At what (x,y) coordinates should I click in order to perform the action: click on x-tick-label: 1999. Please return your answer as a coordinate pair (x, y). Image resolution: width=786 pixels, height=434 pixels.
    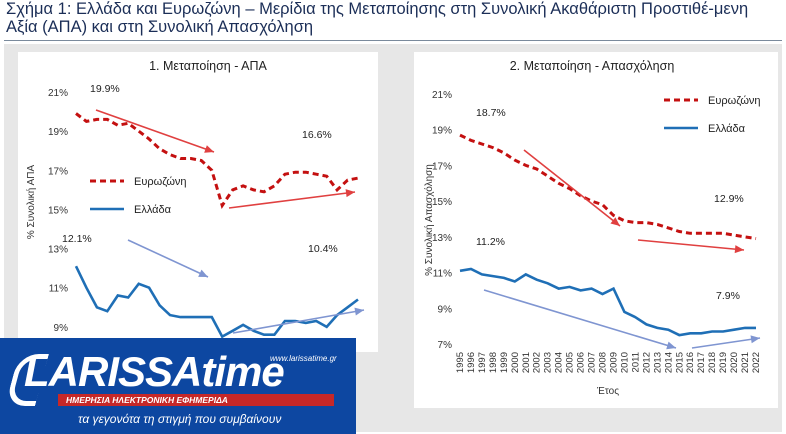
    Looking at the image, I should click on (504, 362).